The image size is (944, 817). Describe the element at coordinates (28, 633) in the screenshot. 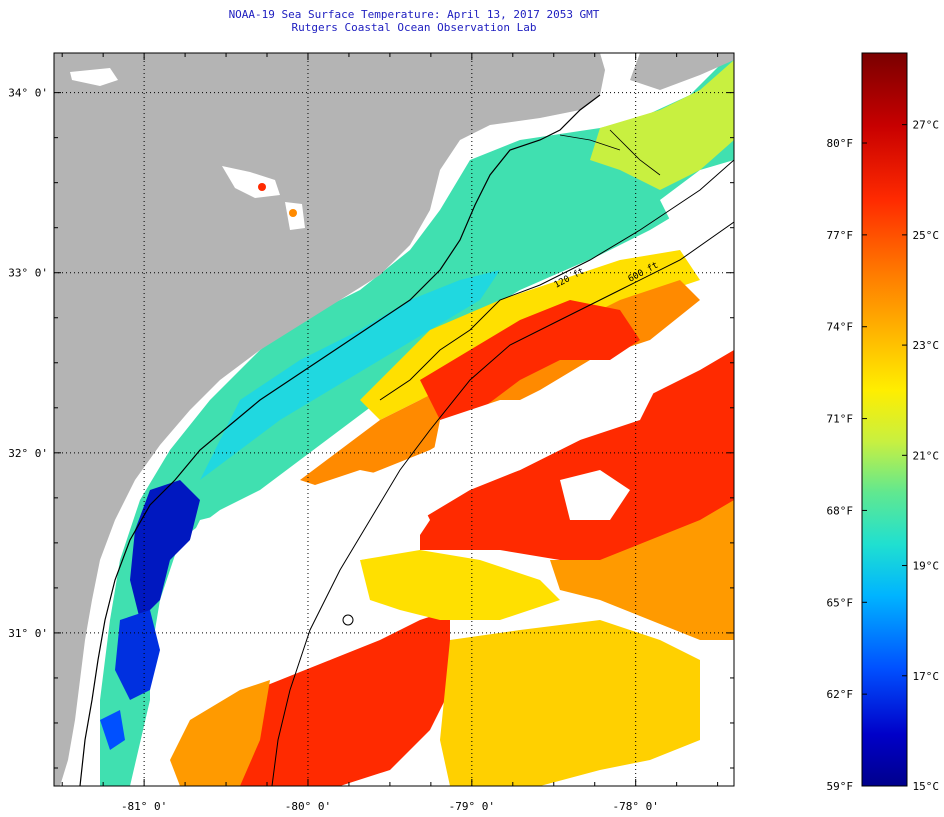

I see `lat-tick-label: 31° 0'` at that location.